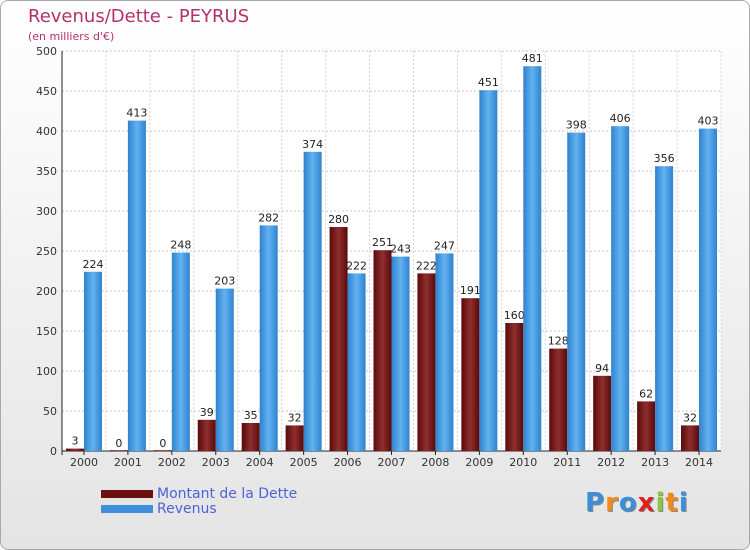  I want to click on proxiti-logo: Proxiti, so click(637, 503).